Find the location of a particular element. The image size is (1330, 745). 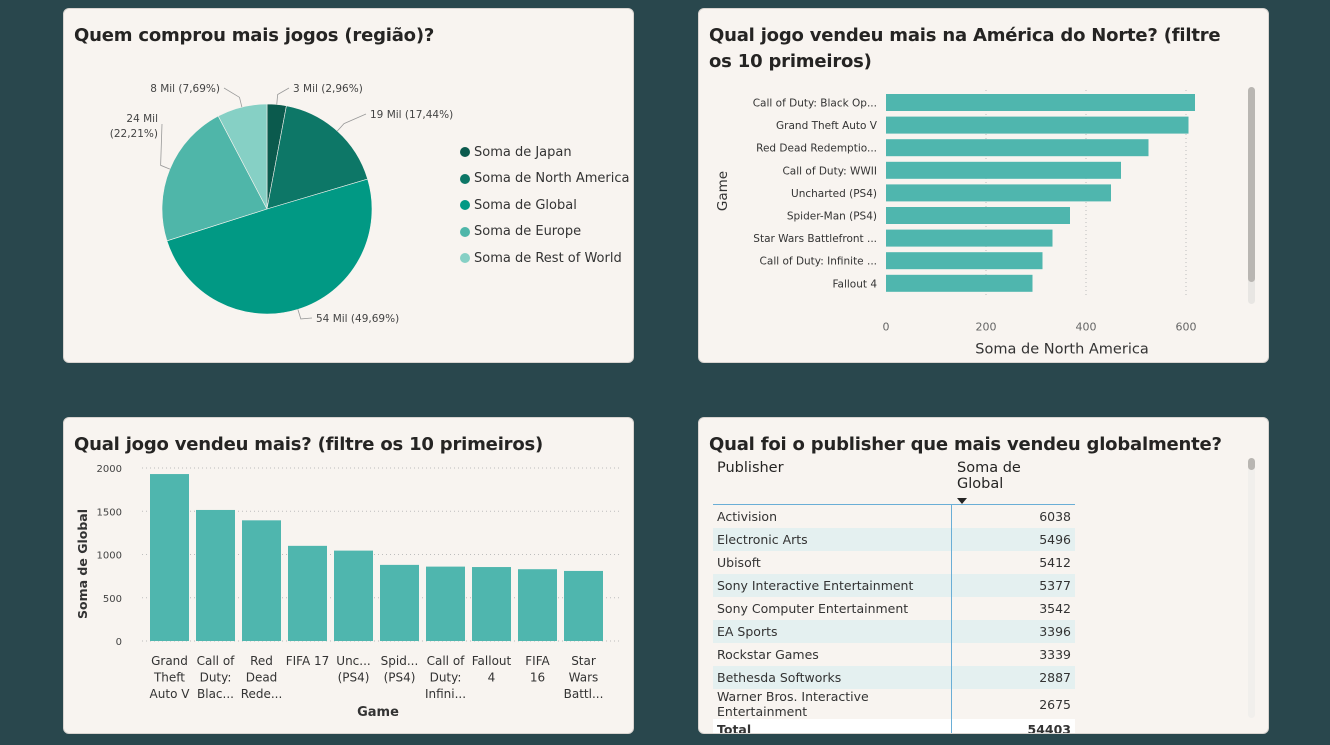

x-axis-label: Game is located at coordinates (378, 712).